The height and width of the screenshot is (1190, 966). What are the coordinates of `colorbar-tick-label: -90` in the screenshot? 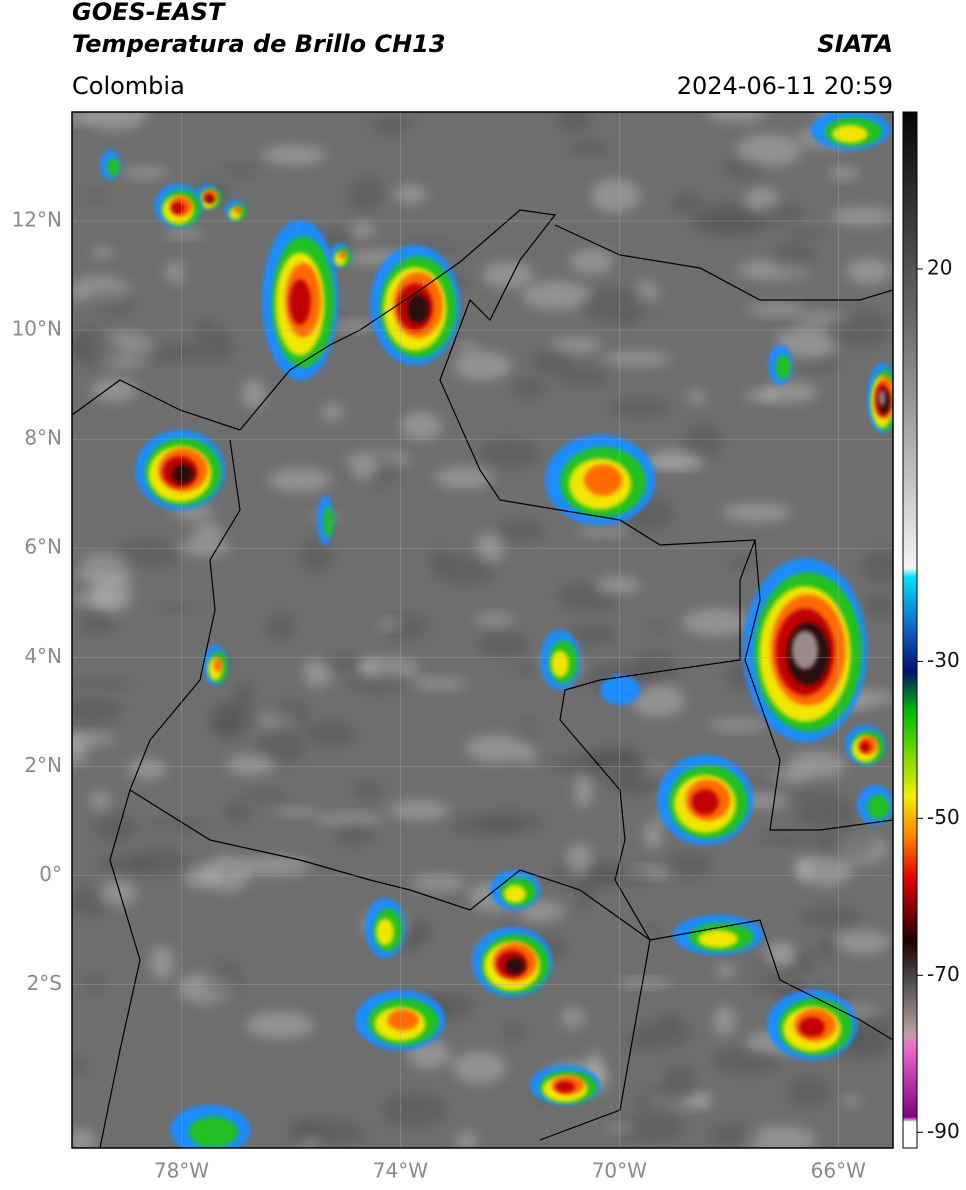 It's located at (943, 1131).